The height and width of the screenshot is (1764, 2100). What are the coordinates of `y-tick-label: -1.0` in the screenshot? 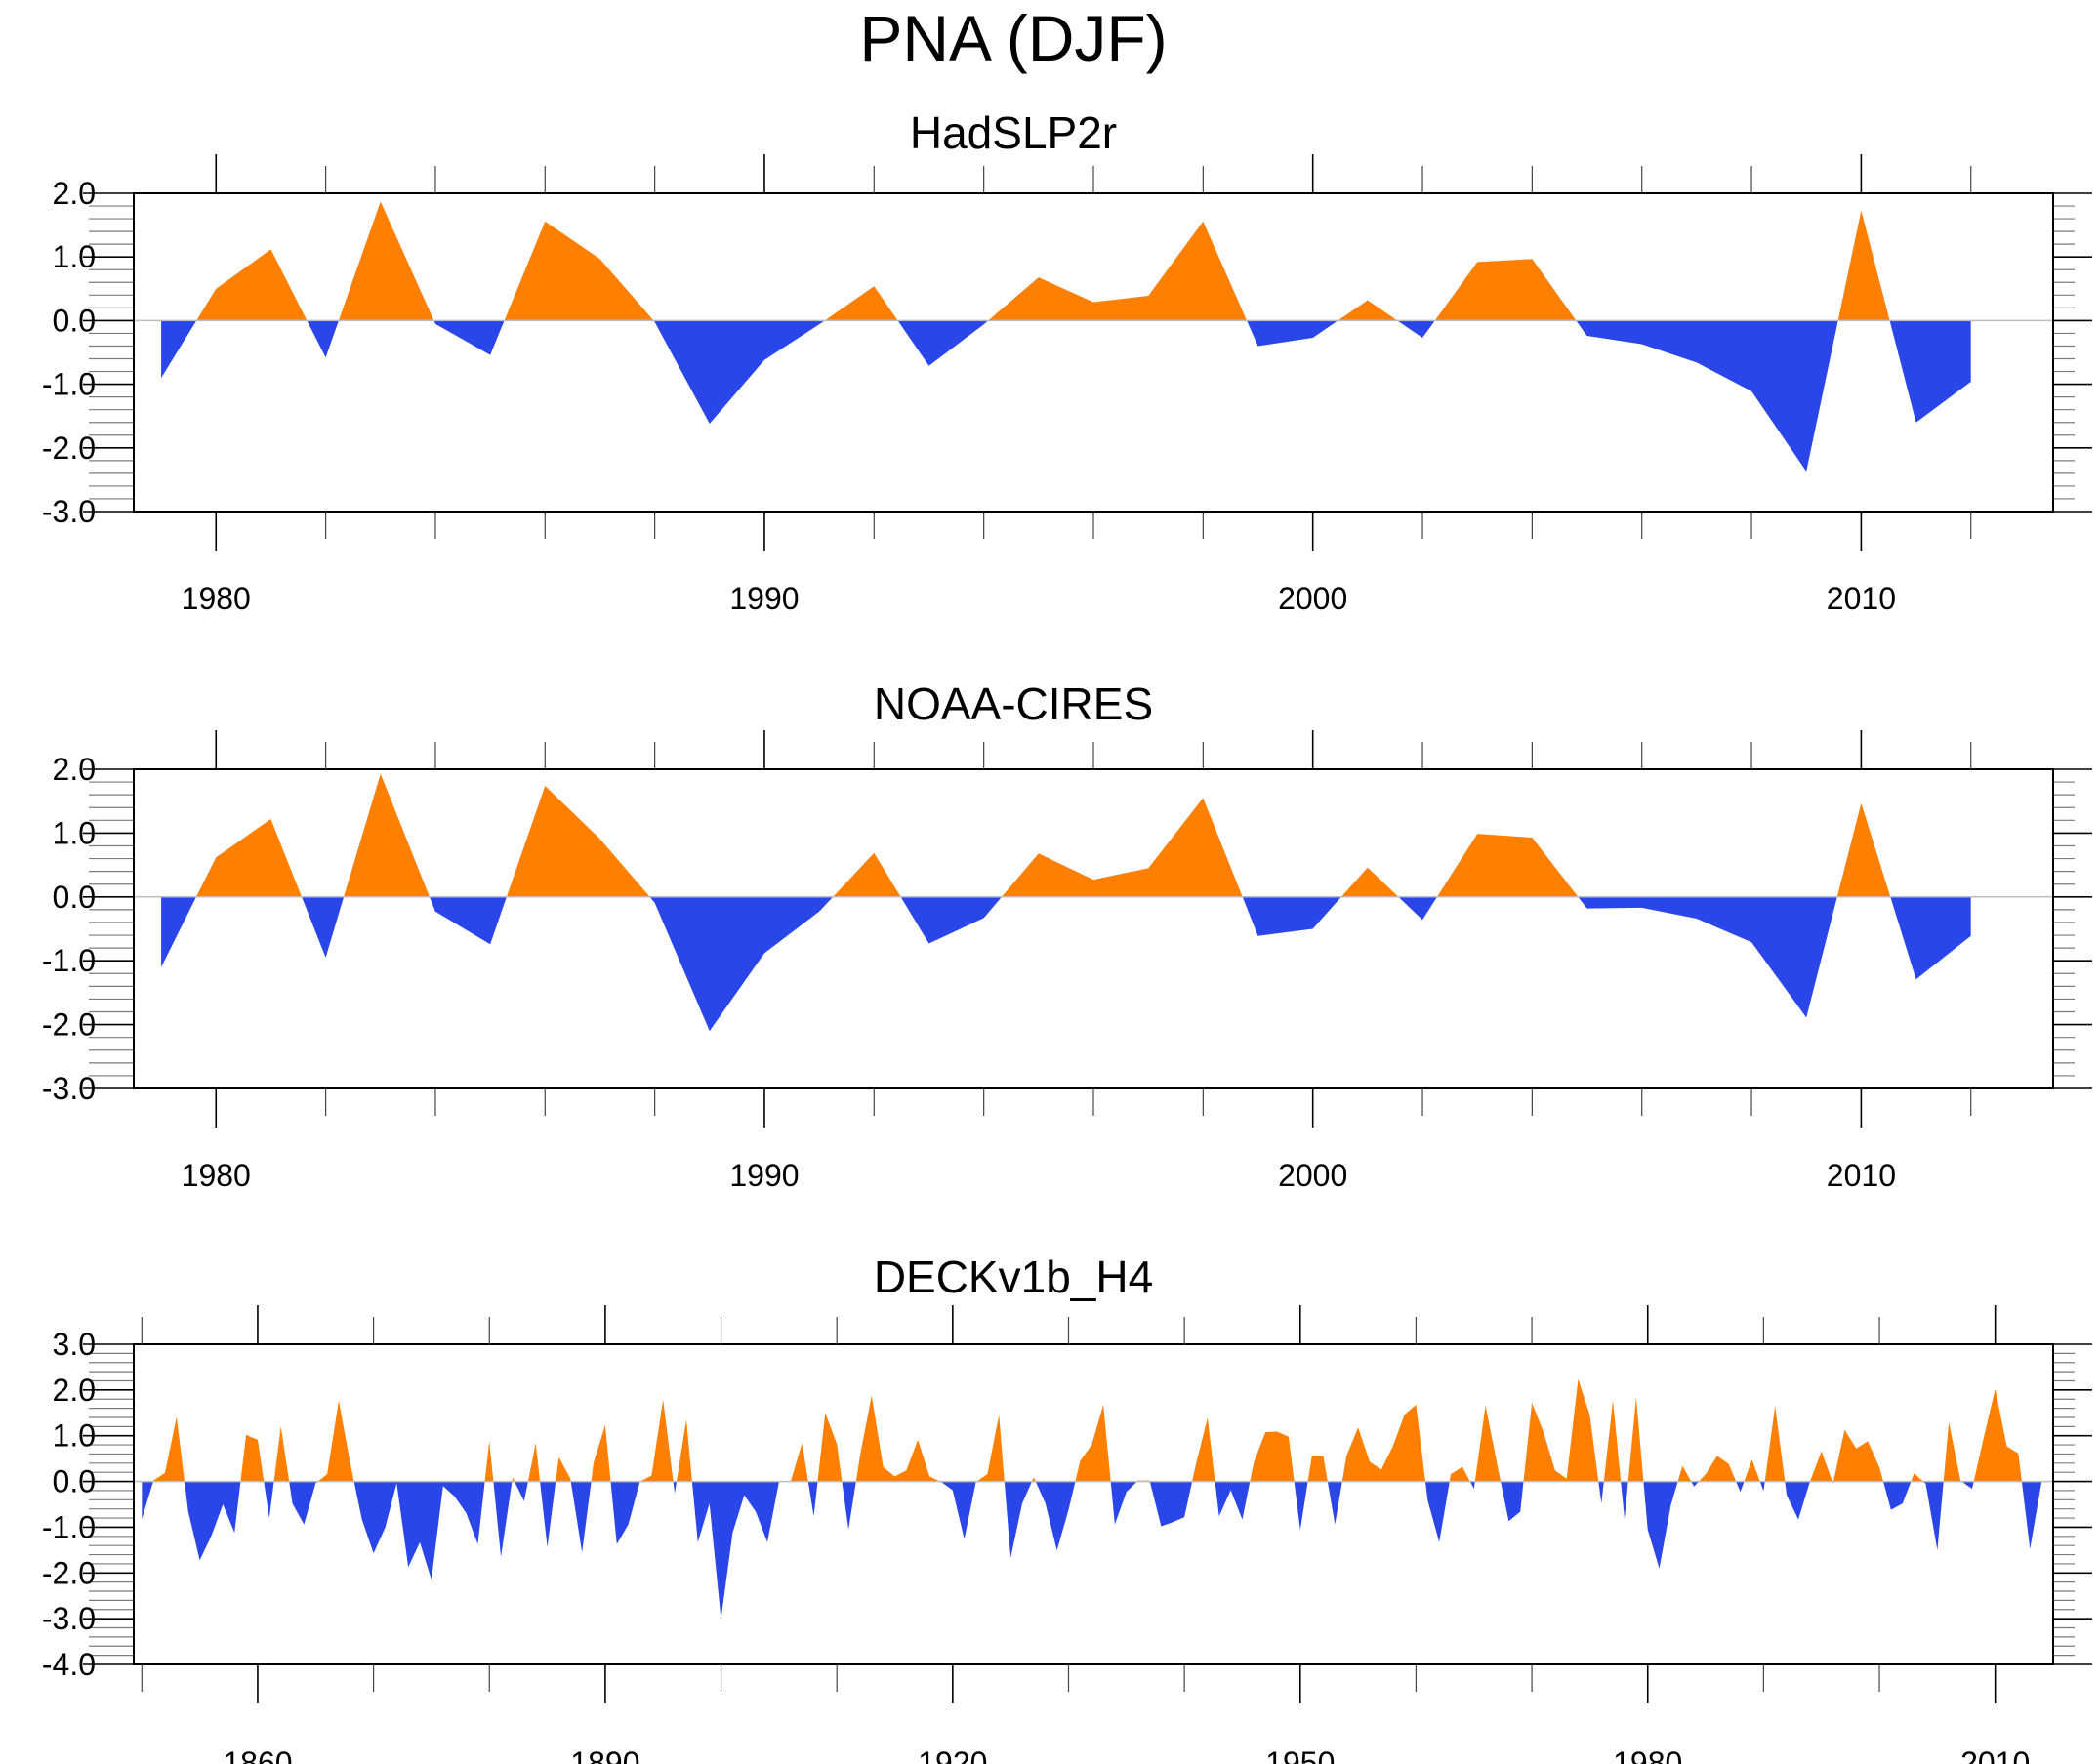 It's located at (69, 1526).